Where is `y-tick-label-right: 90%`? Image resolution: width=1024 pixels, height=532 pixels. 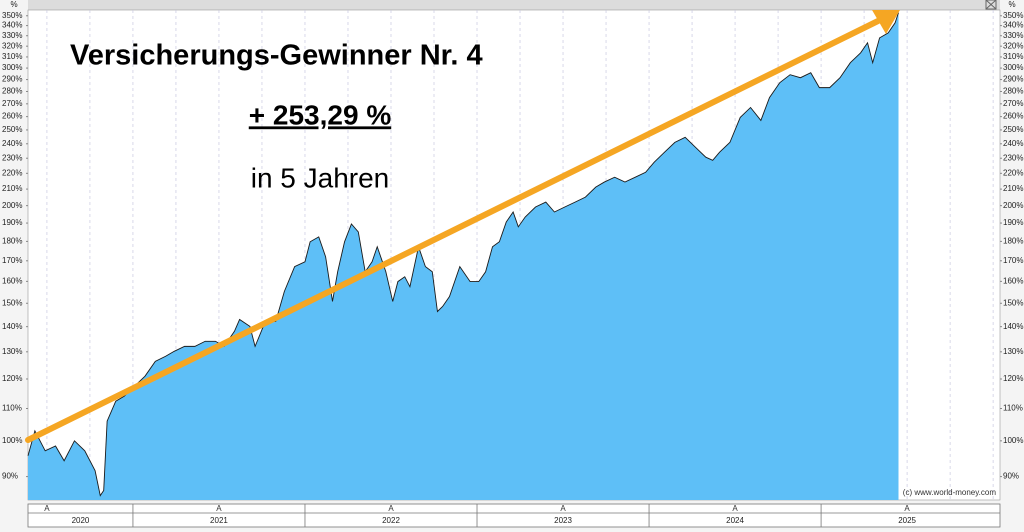 y-tick-label-right: 90% is located at coordinates (1011, 476).